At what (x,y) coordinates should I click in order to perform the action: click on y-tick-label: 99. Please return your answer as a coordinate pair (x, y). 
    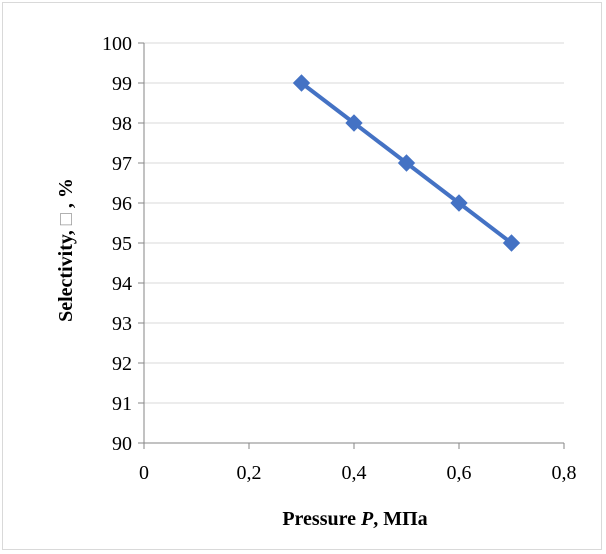
    Looking at the image, I should click on (122, 84).